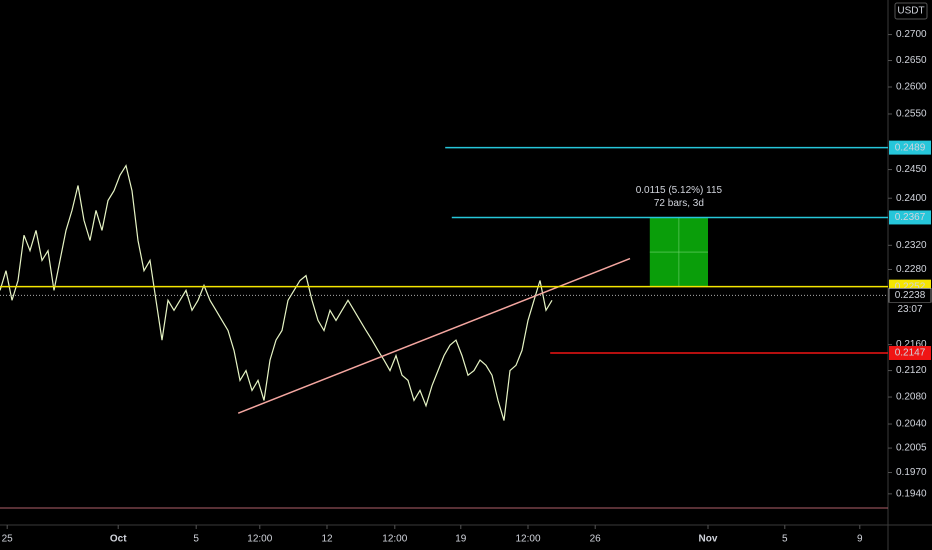 This screenshot has width=932, height=550. I want to click on y-tick-label: 0.2005, so click(911, 448).